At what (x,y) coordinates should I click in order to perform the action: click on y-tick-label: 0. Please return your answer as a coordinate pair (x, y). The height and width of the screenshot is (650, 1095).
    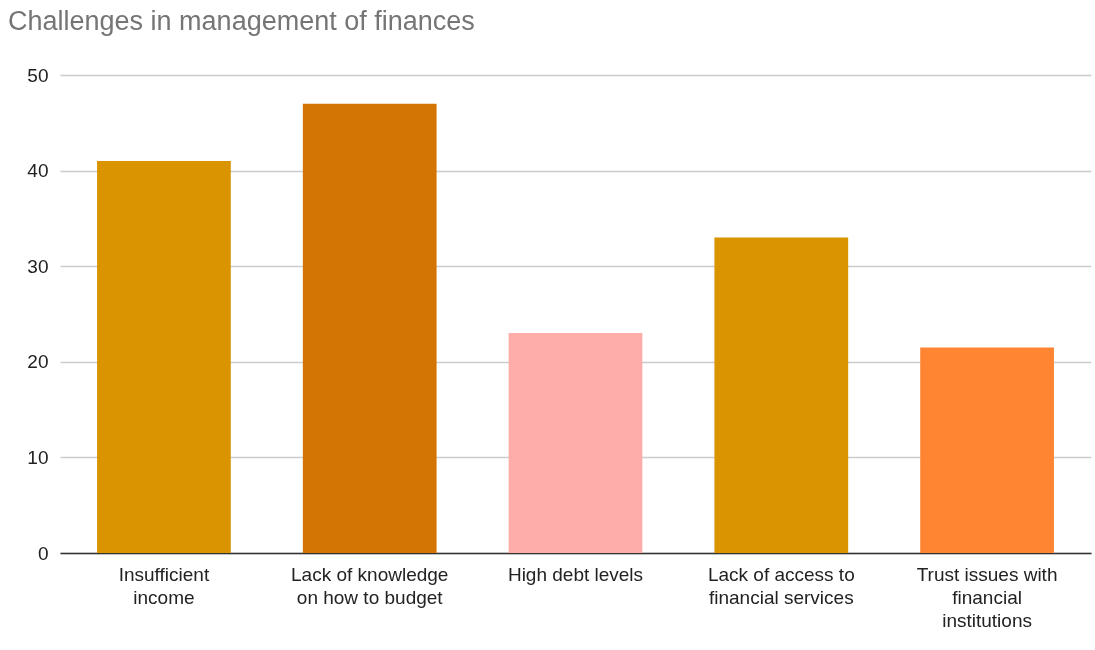
    Looking at the image, I should click on (43, 553).